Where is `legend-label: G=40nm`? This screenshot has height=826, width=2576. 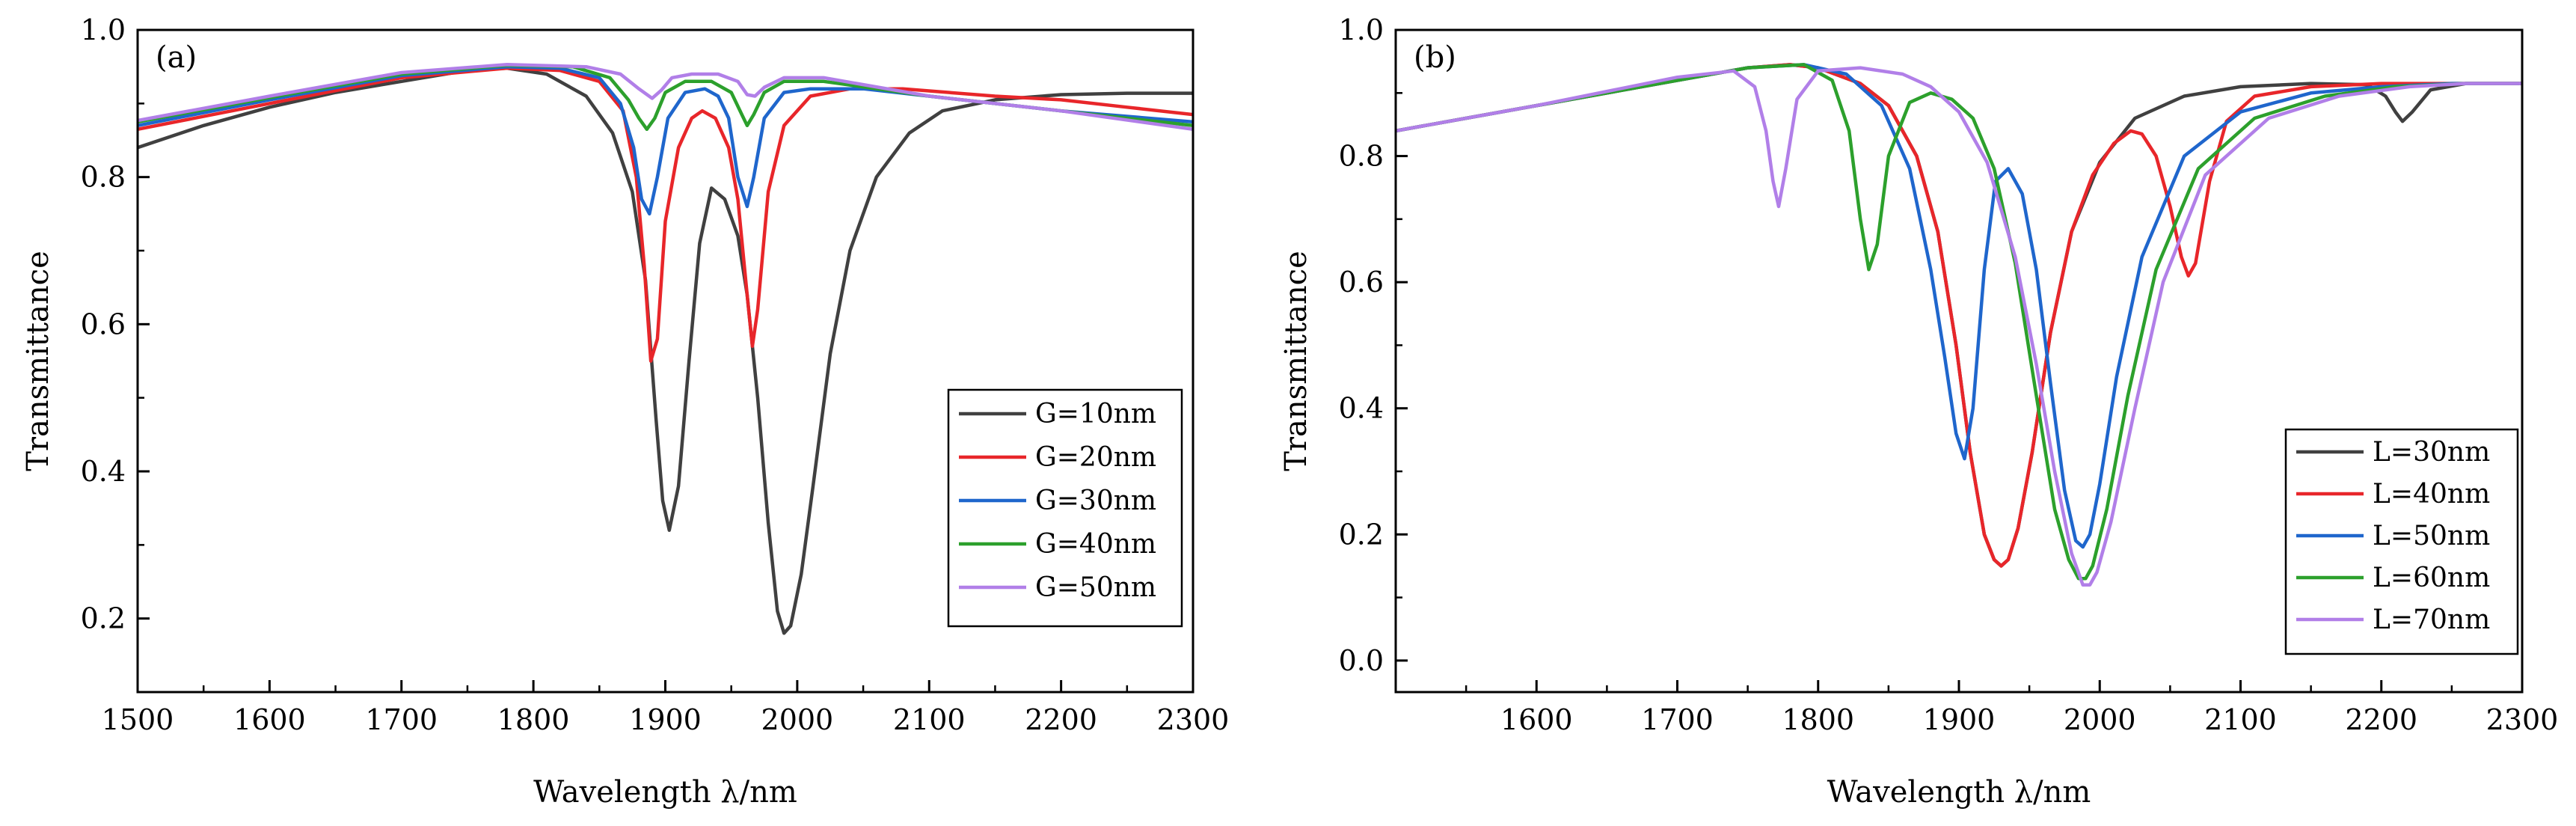 legend-label: G=40nm is located at coordinates (1095, 544).